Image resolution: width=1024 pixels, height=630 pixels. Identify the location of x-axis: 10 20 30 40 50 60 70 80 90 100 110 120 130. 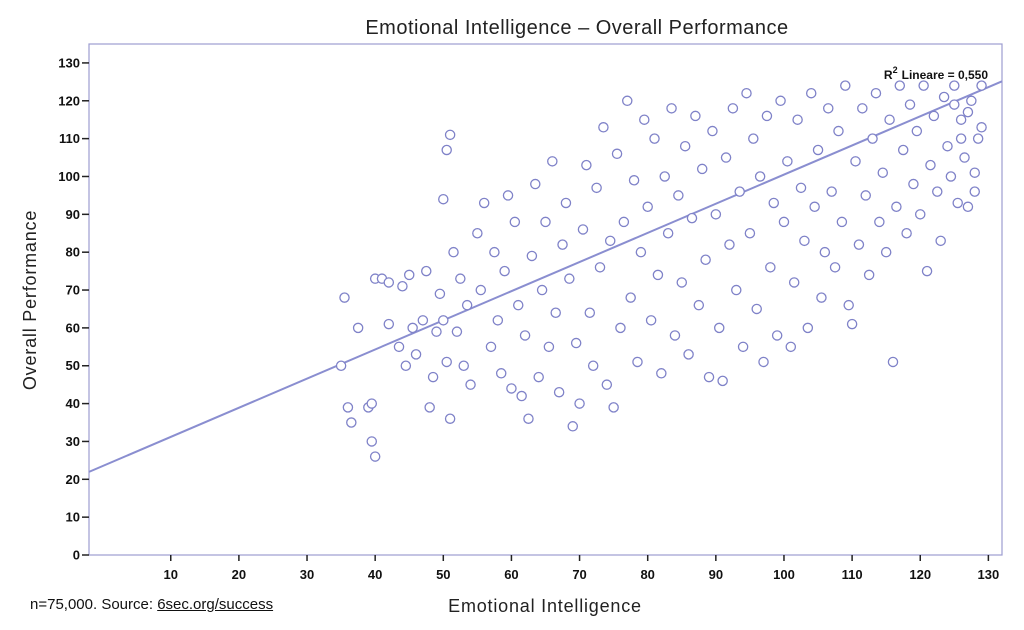
(581, 568).